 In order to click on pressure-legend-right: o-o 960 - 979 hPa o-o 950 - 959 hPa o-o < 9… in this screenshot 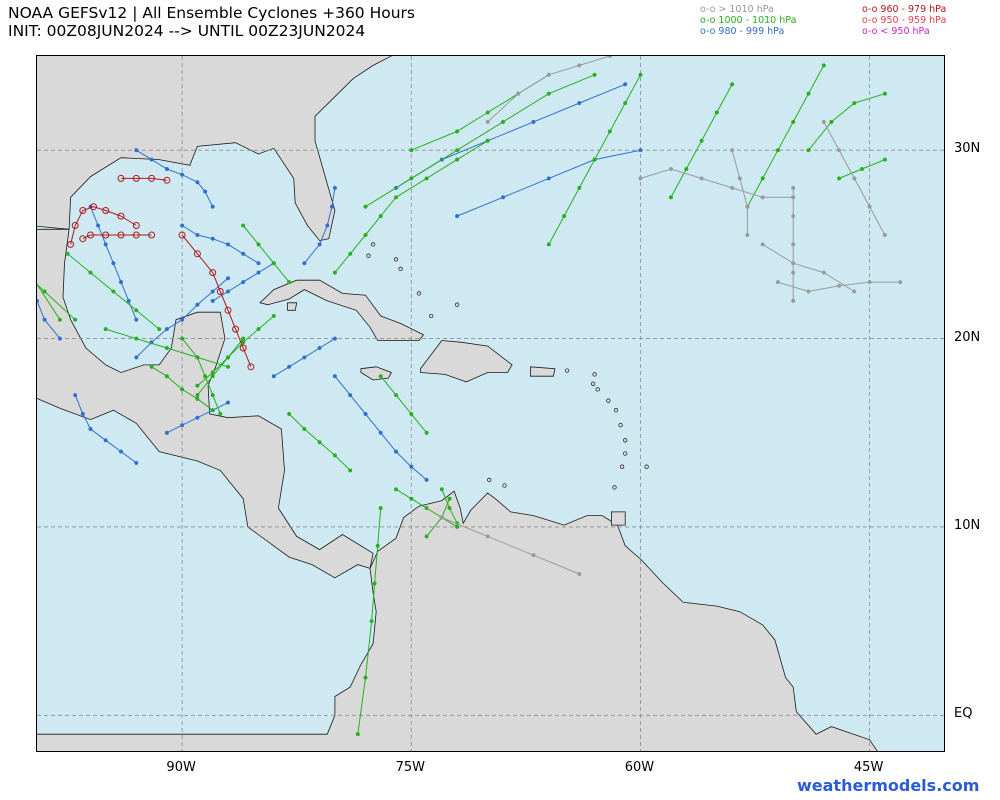, I will do `click(904, 20)`.